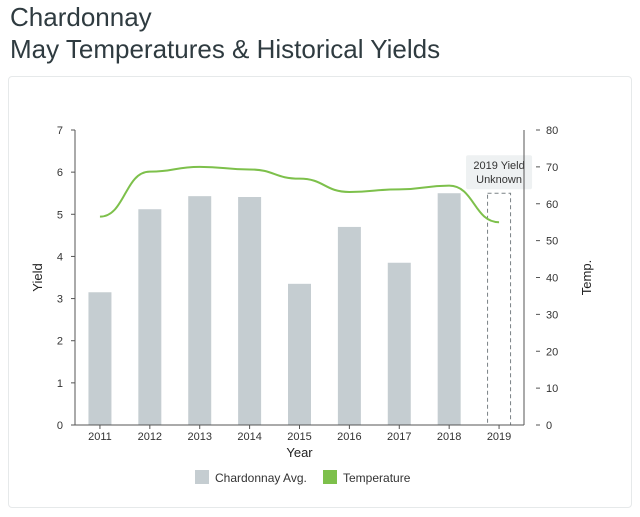 Image resolution: width=640 pixels, height=517 pixels. Describe the element at coordinates (399, 437) in the screenshot. I see `x-tick-label: 2017` at that location.